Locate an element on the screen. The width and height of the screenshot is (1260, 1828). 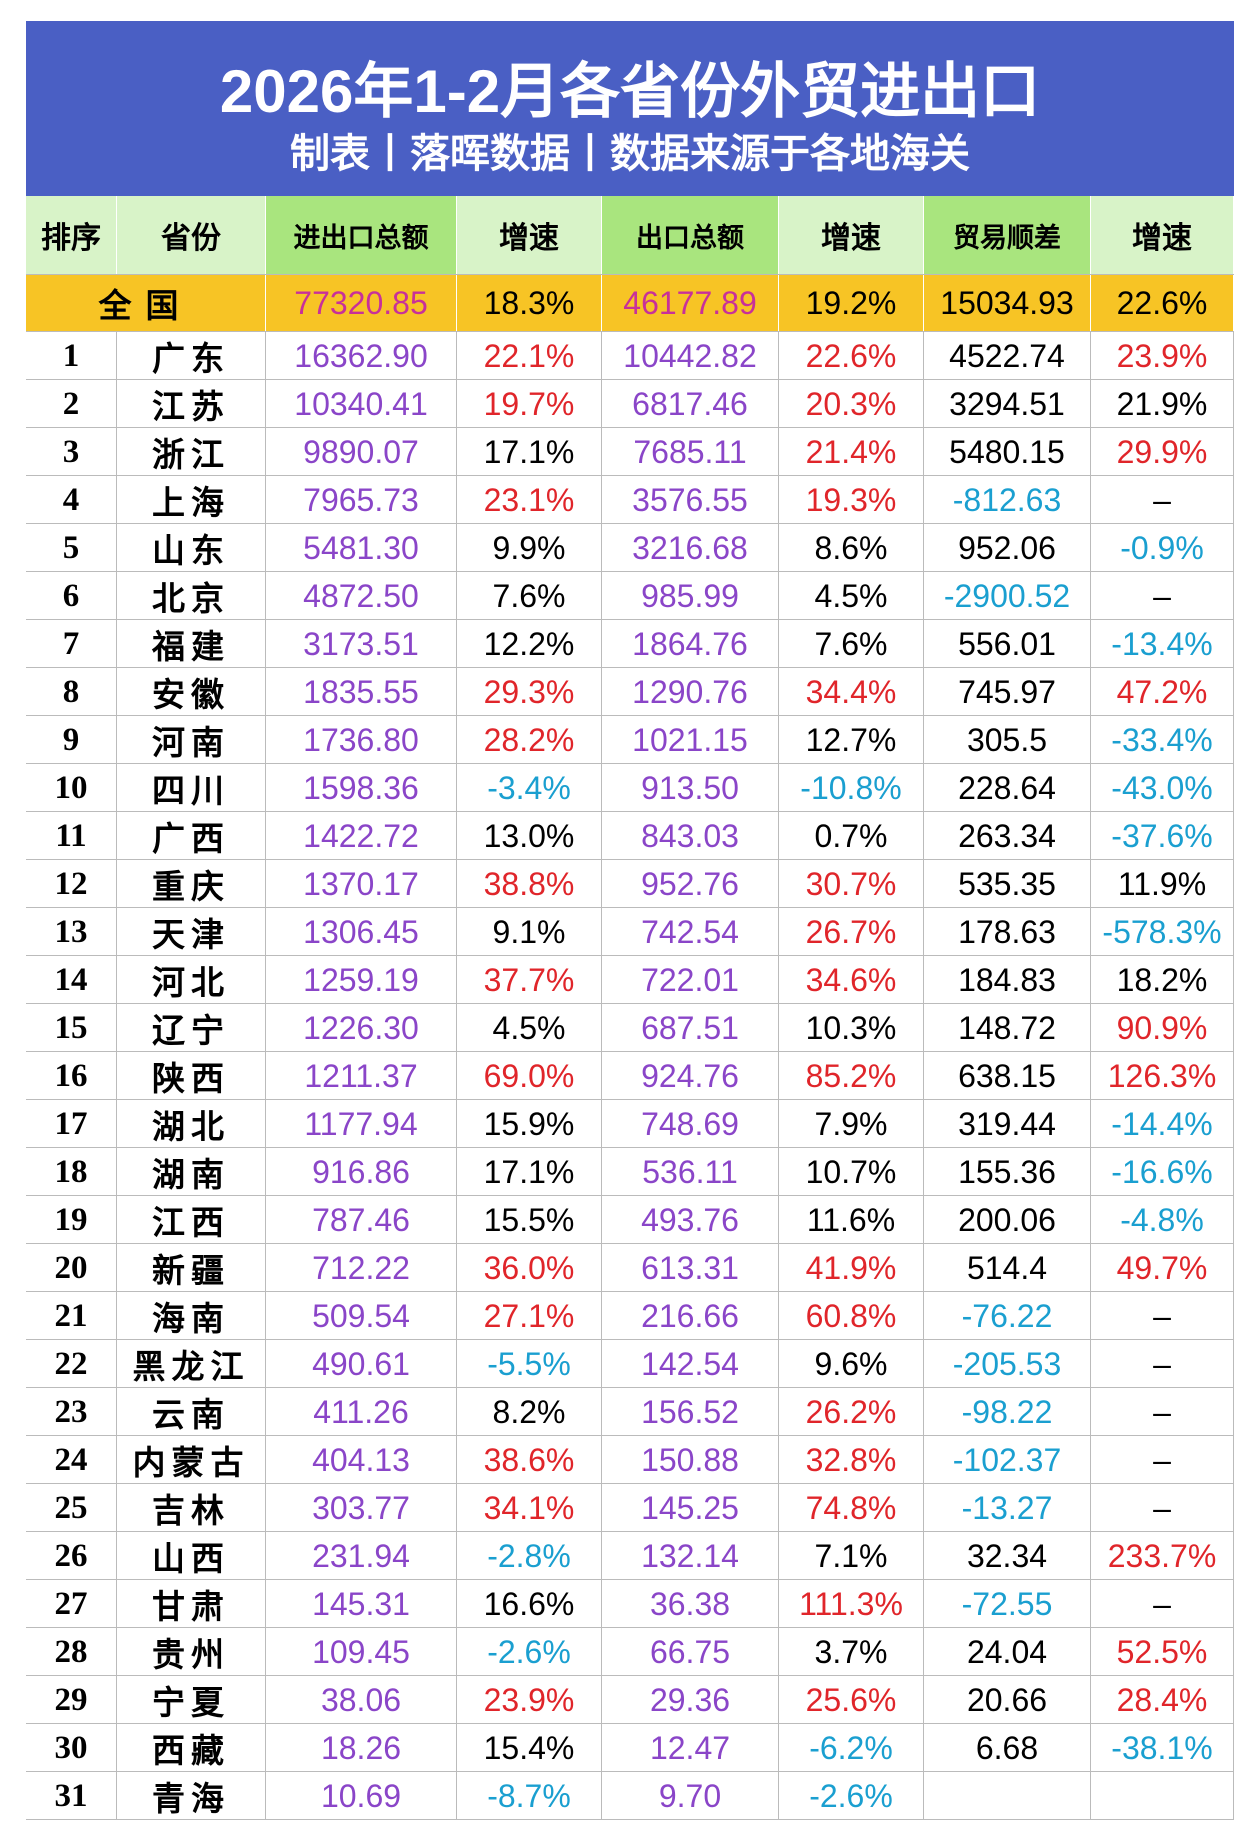
value-cell: 228.64 is located at coordinates (1007, 788).